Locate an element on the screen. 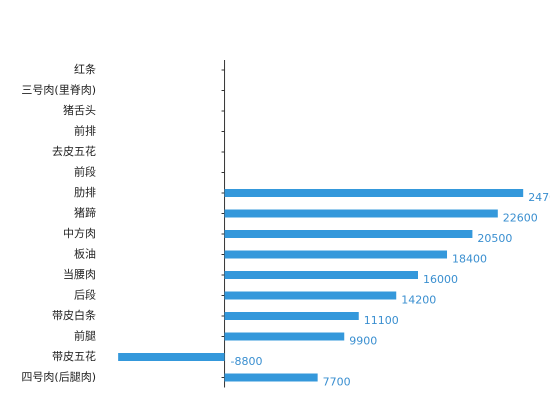  value-label: 16000 is located at coordinates (440, 279).